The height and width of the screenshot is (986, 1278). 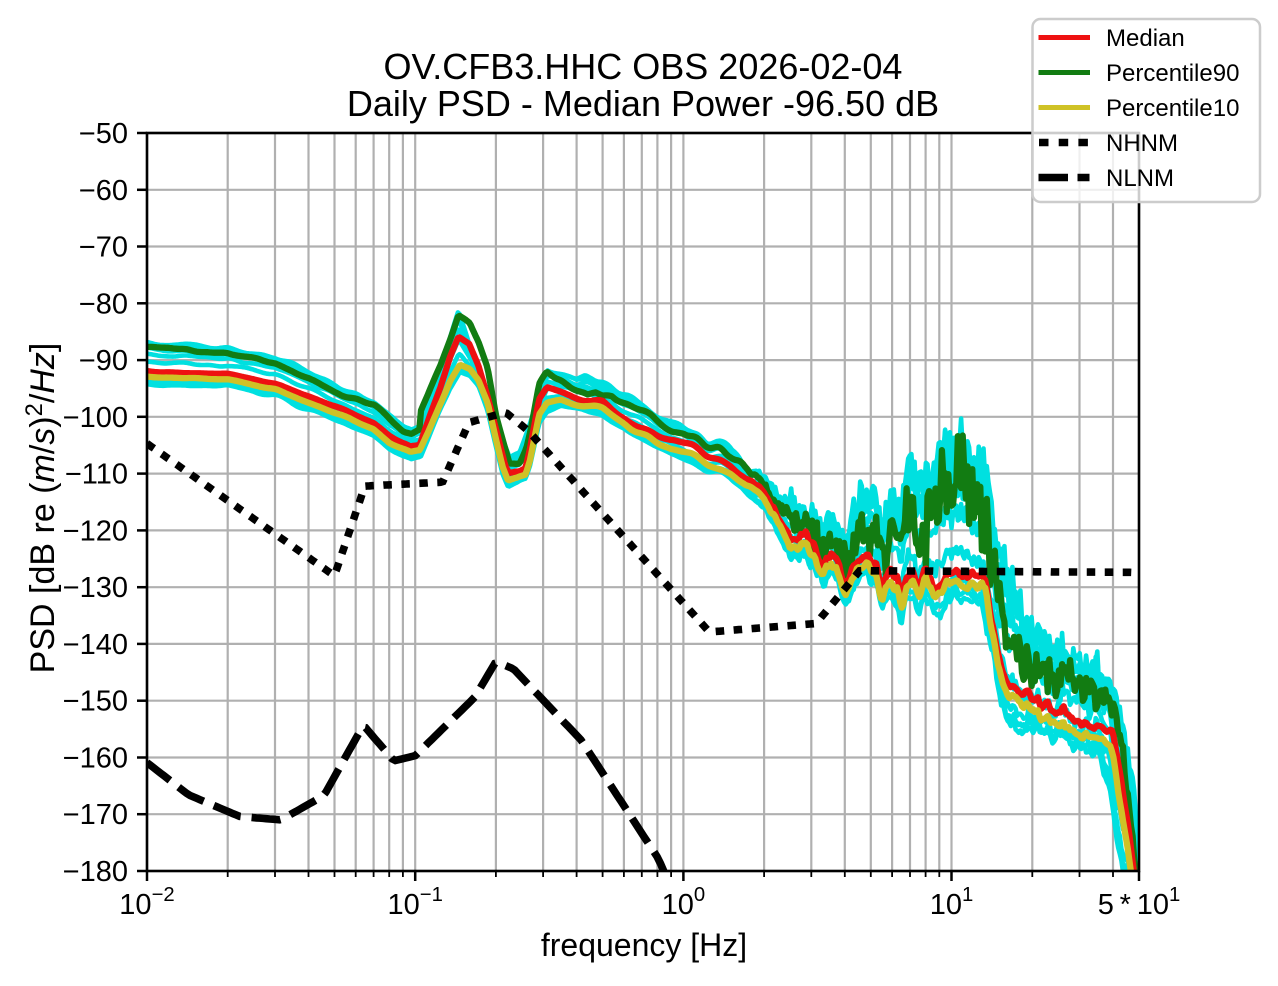 What do you see at coordinates (95, 815) in the screenshot?
I see `svg-text: −170` at bounding box center [95, 815].